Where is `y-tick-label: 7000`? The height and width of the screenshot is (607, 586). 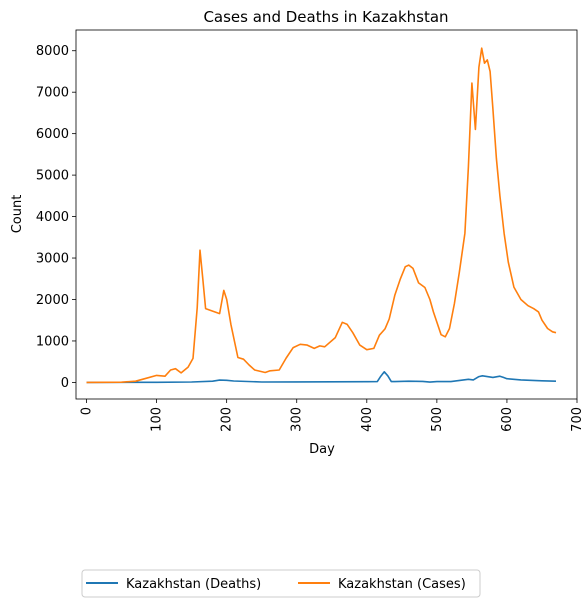 y-tick-label: 7000 is located at coordinates (52, 93).